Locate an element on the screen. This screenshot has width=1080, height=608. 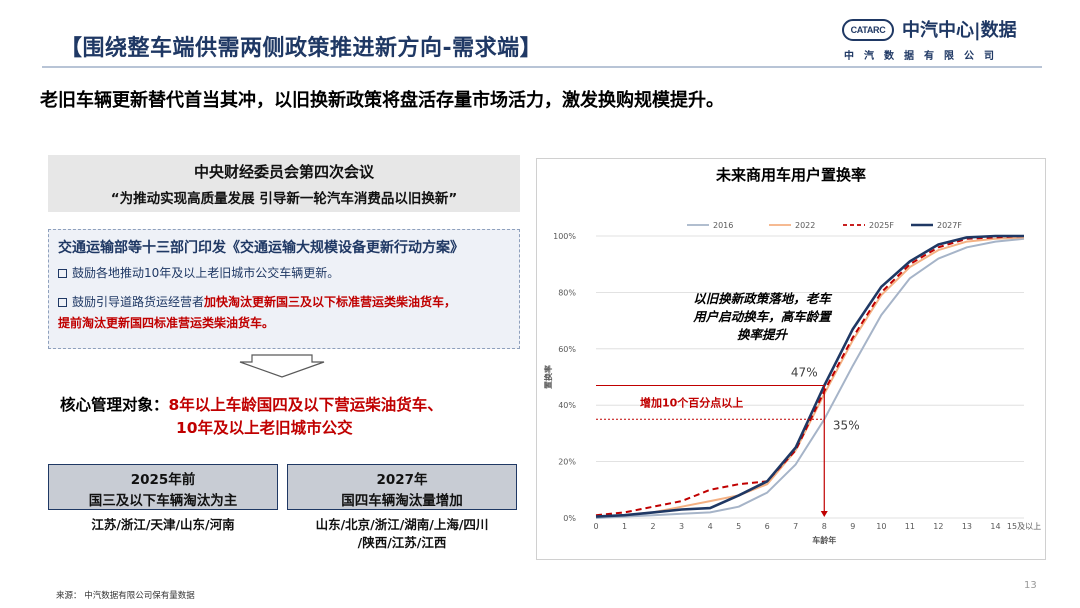
y-axis-title: 置换率 is located at coordinates (548, 377).